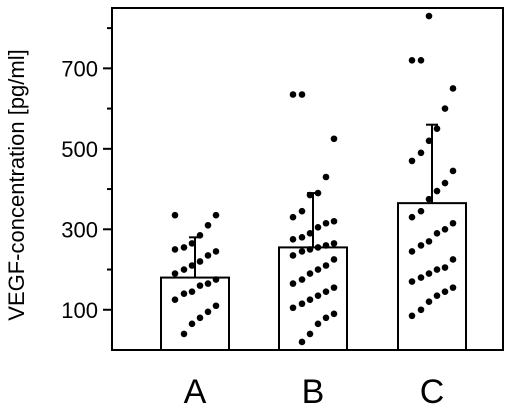 The height and width of the screenshot is (417, 520). What do you see at coordinates (79, 68) in the screenshot?
I see `y-tick-label-700: 700` at bounding box center [79, 68].